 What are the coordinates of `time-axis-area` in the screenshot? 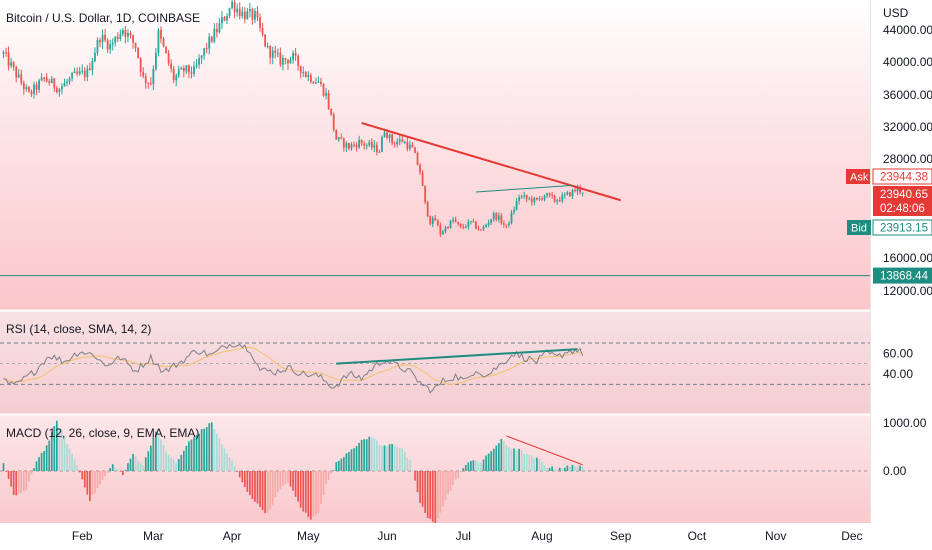 It's located at (466, 536).